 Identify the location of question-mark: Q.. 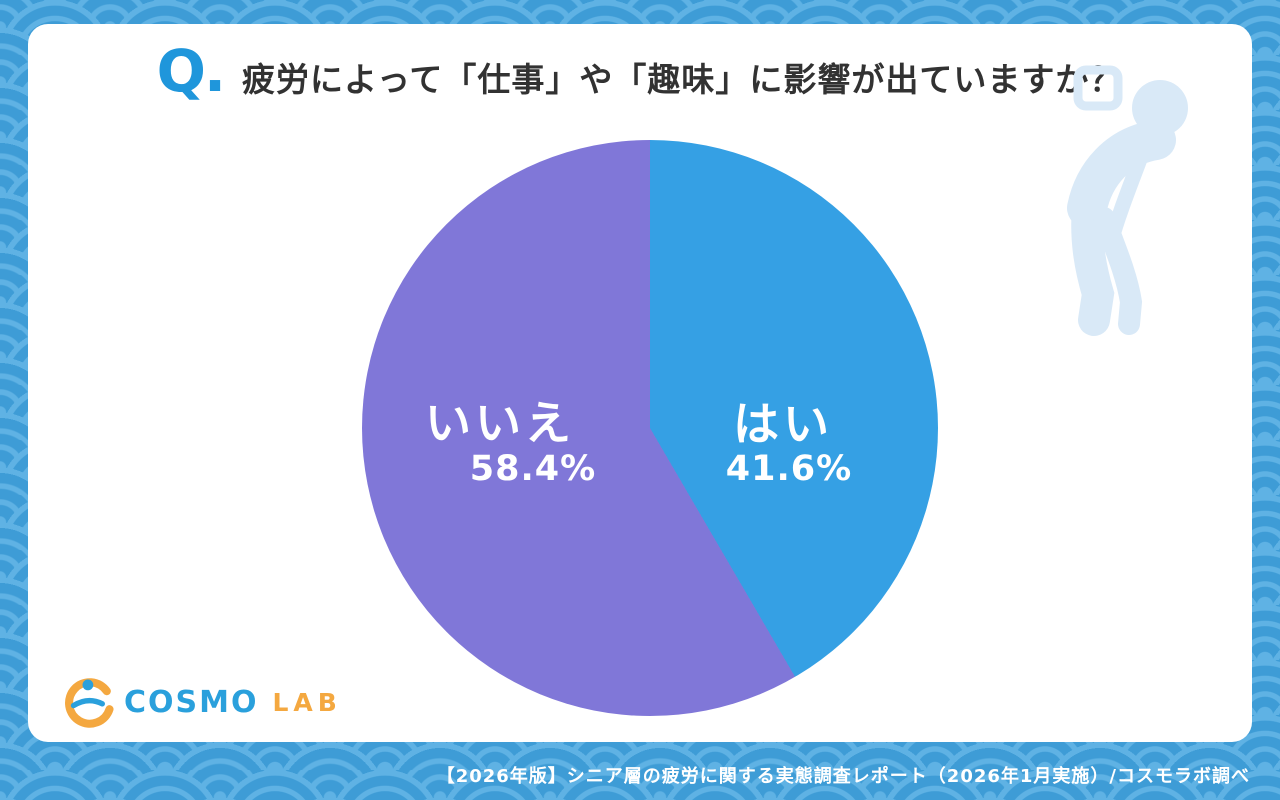
(191, 71).